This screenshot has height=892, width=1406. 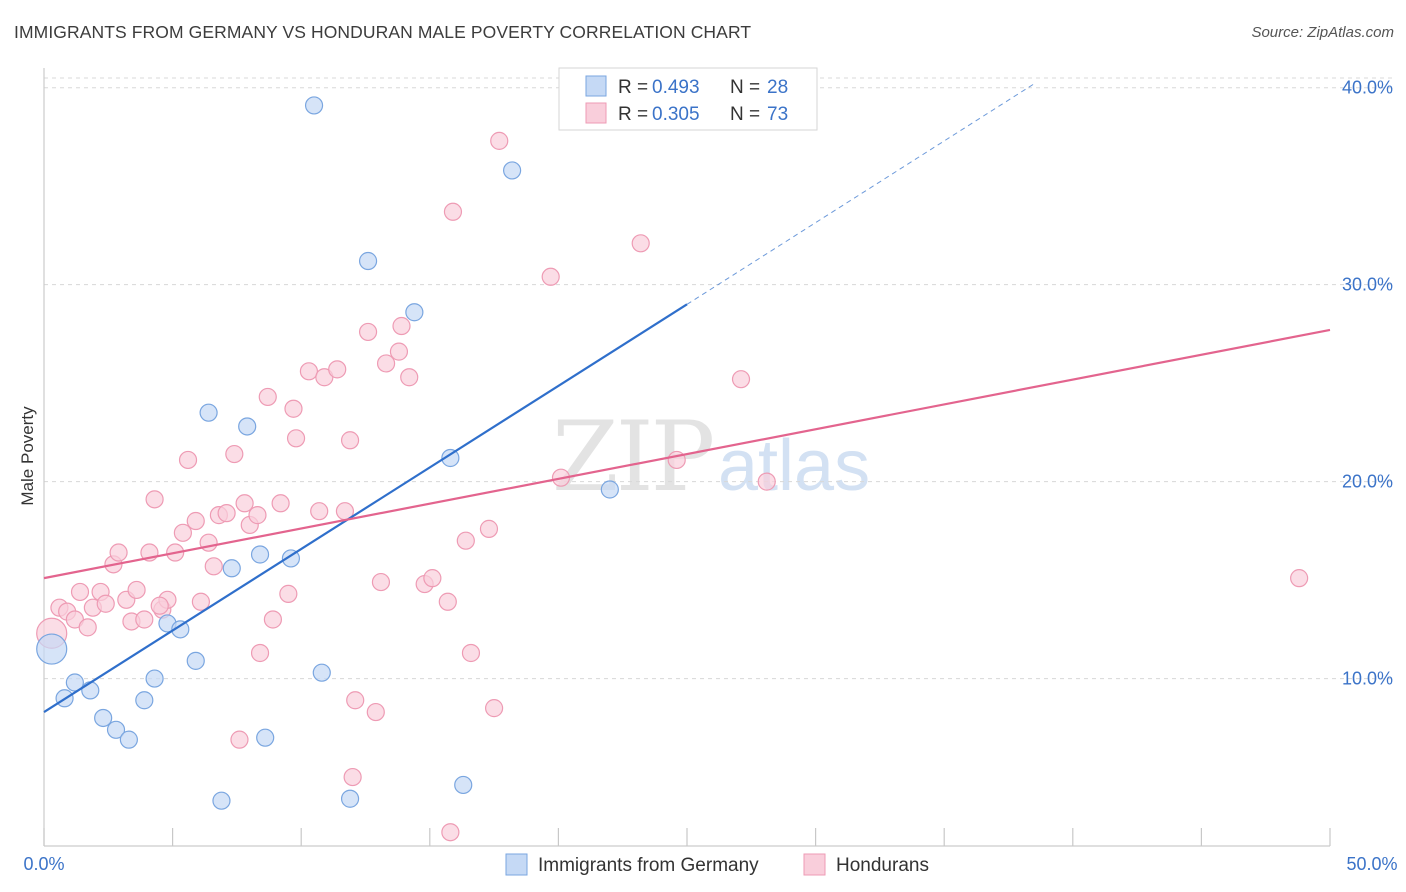 What do you see at coordinates (687, 837) in the screenshot?
I see `x-ticks` at bounding box center [687, 837].